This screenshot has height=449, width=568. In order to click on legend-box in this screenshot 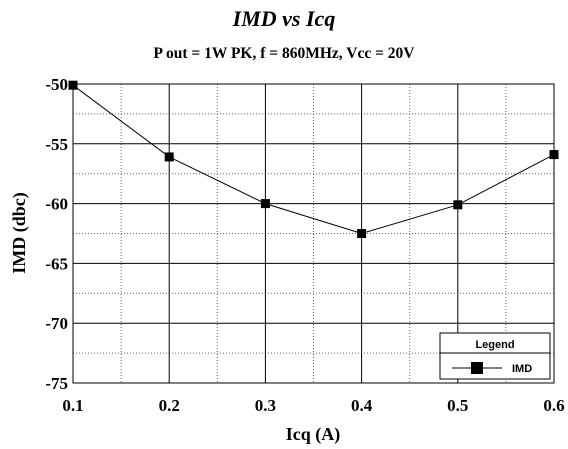, I will do `click(495, 356)`.